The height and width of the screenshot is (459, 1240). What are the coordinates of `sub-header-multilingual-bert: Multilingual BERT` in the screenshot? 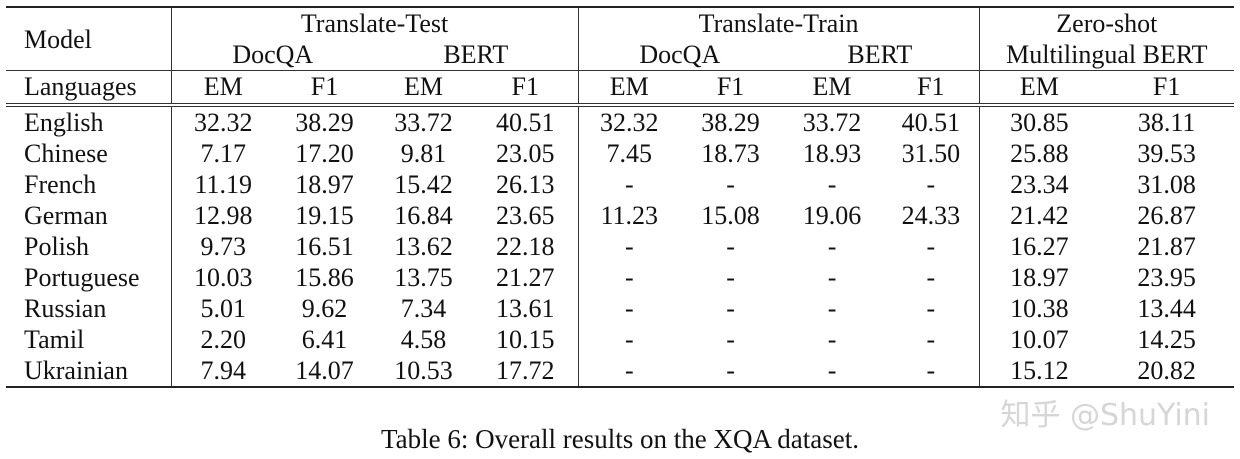 It's located at (1107, 54).